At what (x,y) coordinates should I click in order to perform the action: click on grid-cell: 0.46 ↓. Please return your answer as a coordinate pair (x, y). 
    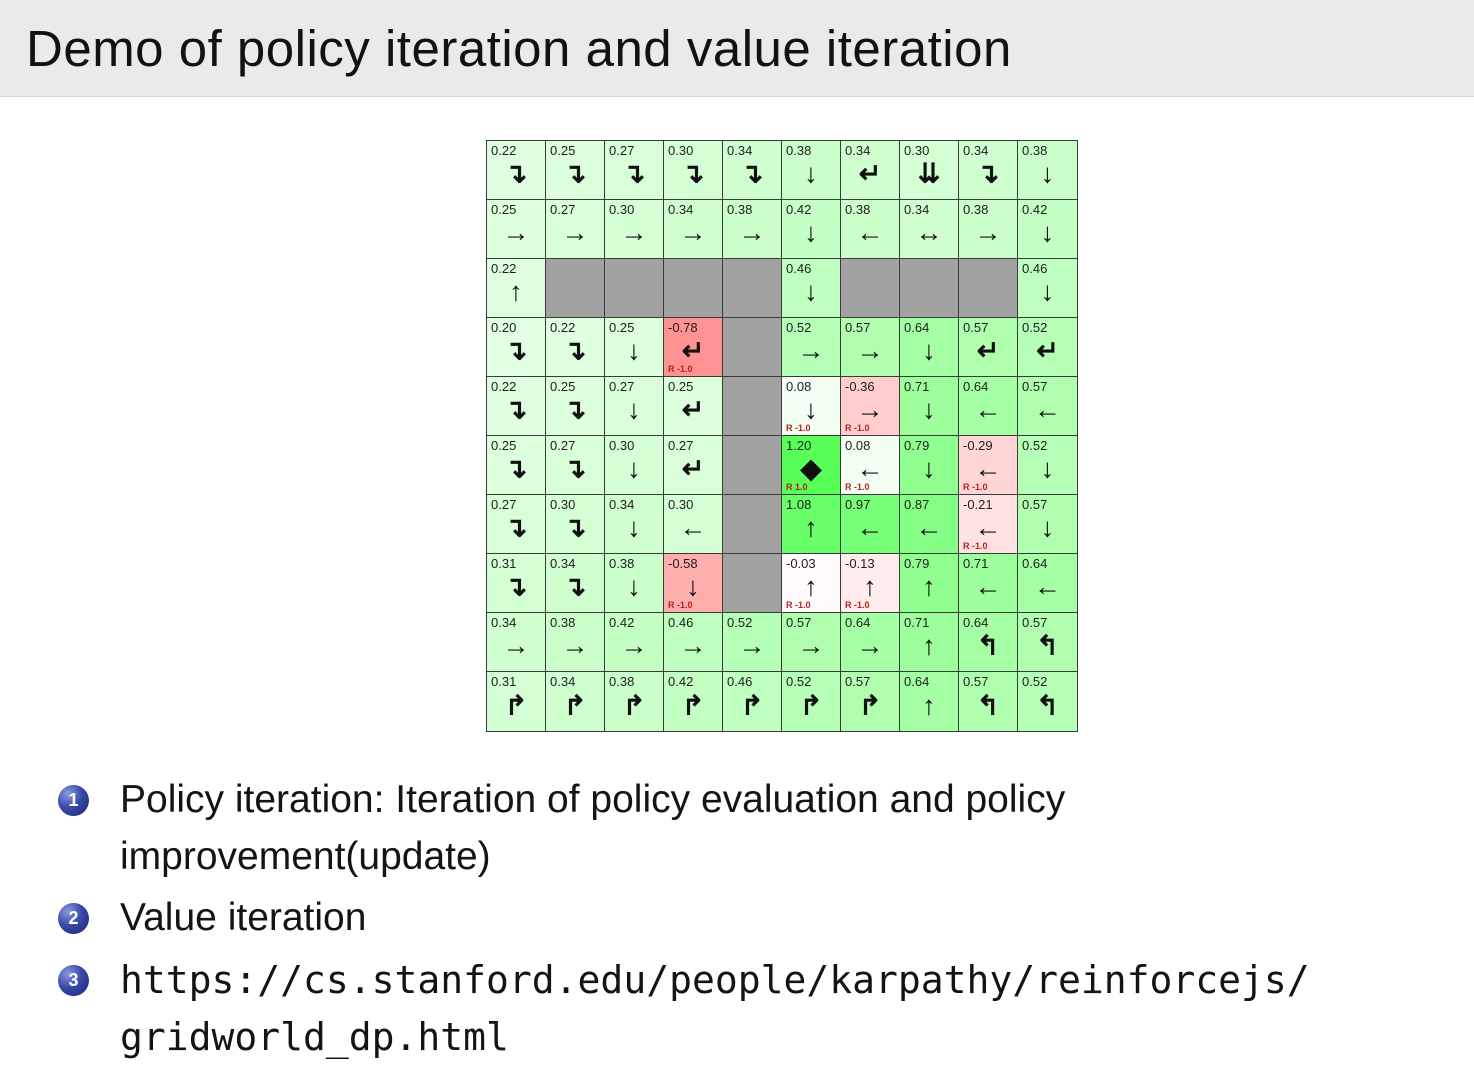
    Looking at the image, I should click on (811, 288).